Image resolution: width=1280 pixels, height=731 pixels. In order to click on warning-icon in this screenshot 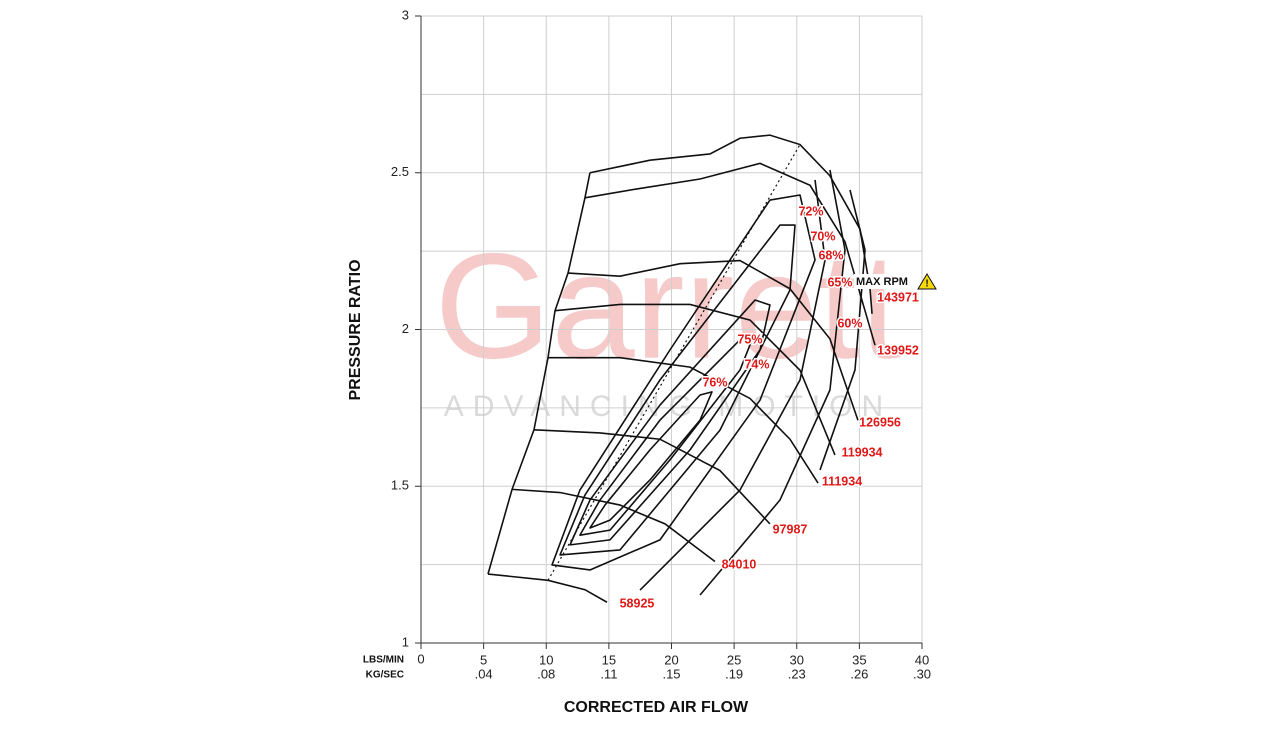, I will do `click(927, 281)`.